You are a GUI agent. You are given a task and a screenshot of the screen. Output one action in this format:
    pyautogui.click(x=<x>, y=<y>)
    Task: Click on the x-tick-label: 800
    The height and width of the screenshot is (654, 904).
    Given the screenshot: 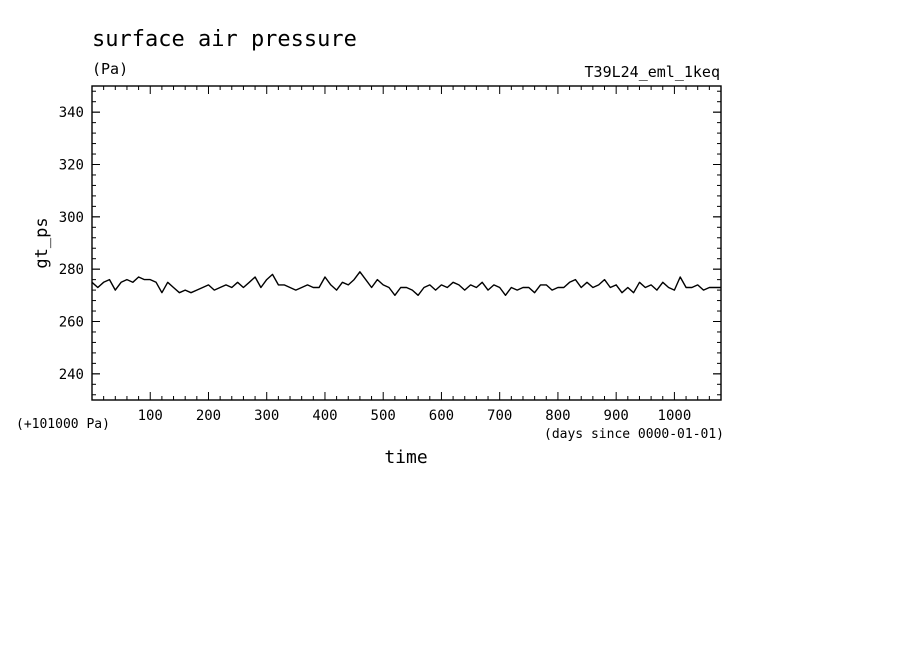 What is the action you would take?
    pyautogui.click(x=557, y=416)
    